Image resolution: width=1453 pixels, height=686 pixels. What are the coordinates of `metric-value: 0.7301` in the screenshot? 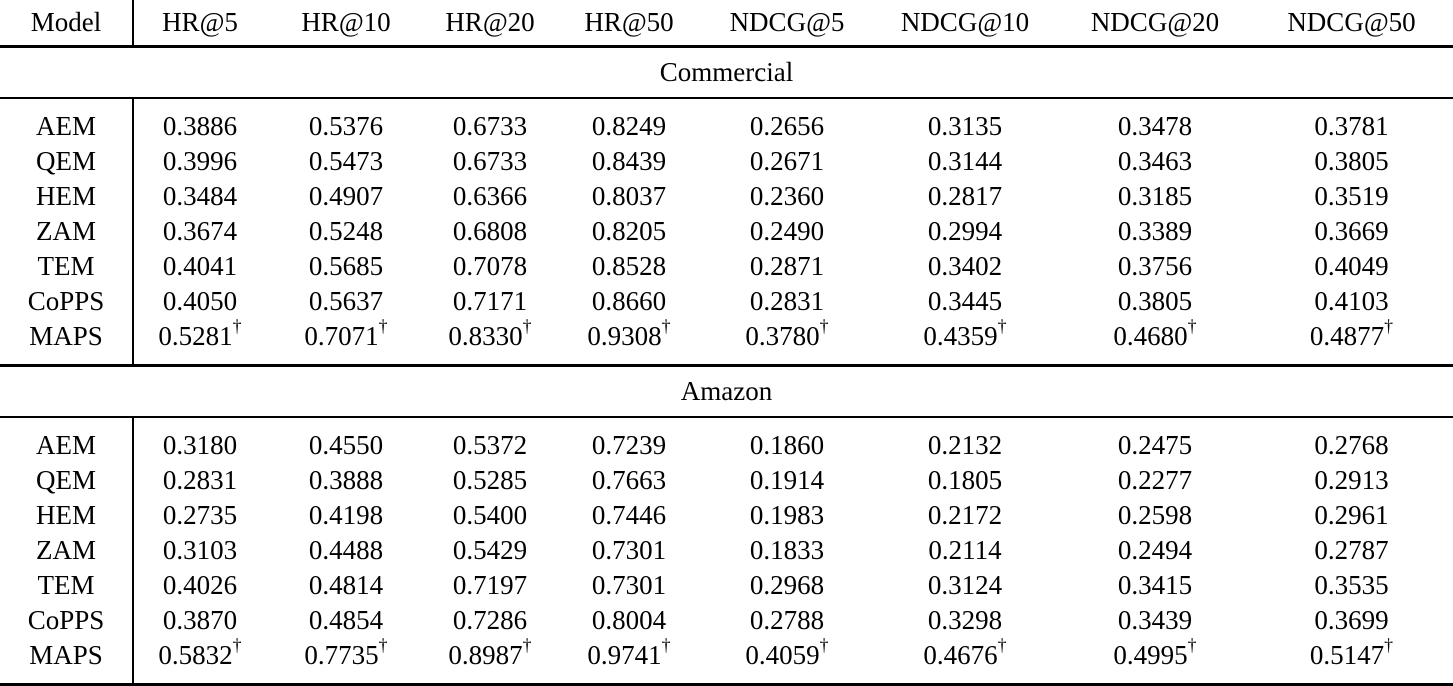 It's located at (629, 550).